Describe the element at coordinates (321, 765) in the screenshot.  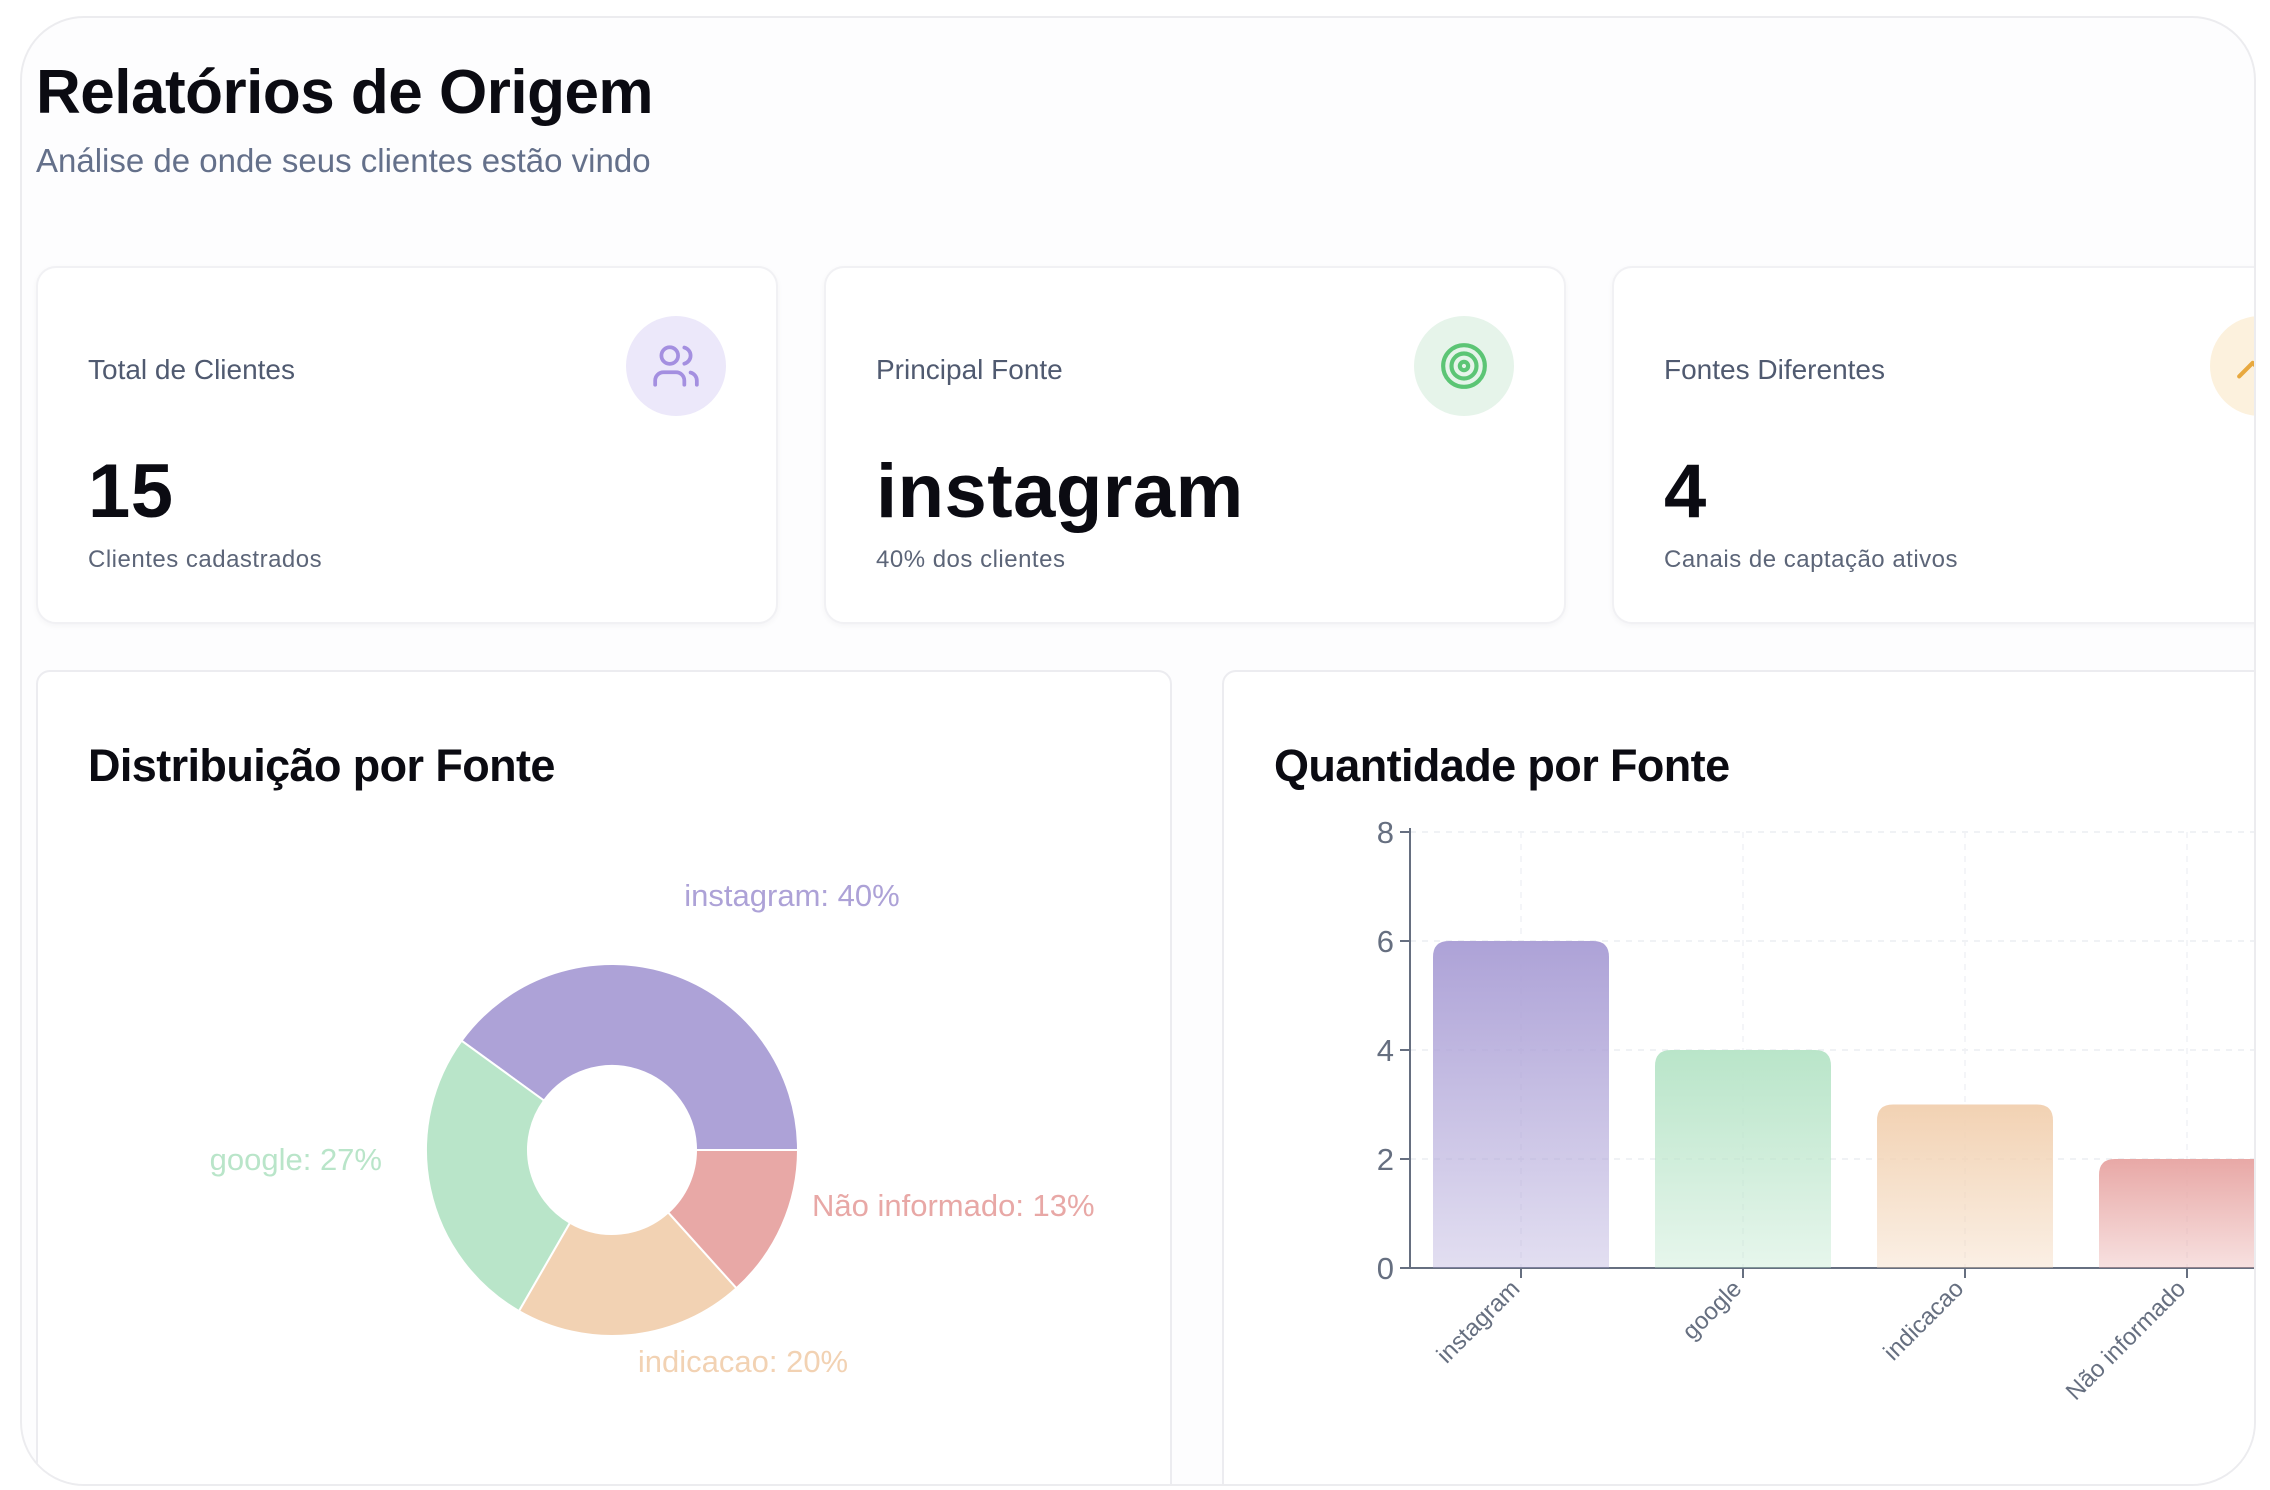
I see `pie-chart-title: Distribuição por Fonte` at that location.